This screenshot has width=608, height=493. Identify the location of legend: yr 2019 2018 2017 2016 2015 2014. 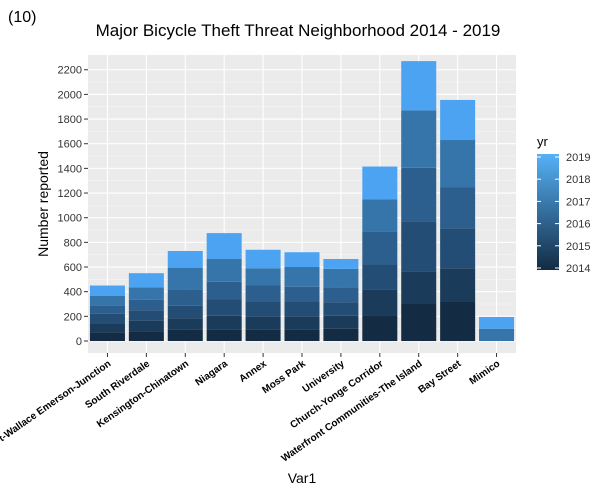
(563, 204).